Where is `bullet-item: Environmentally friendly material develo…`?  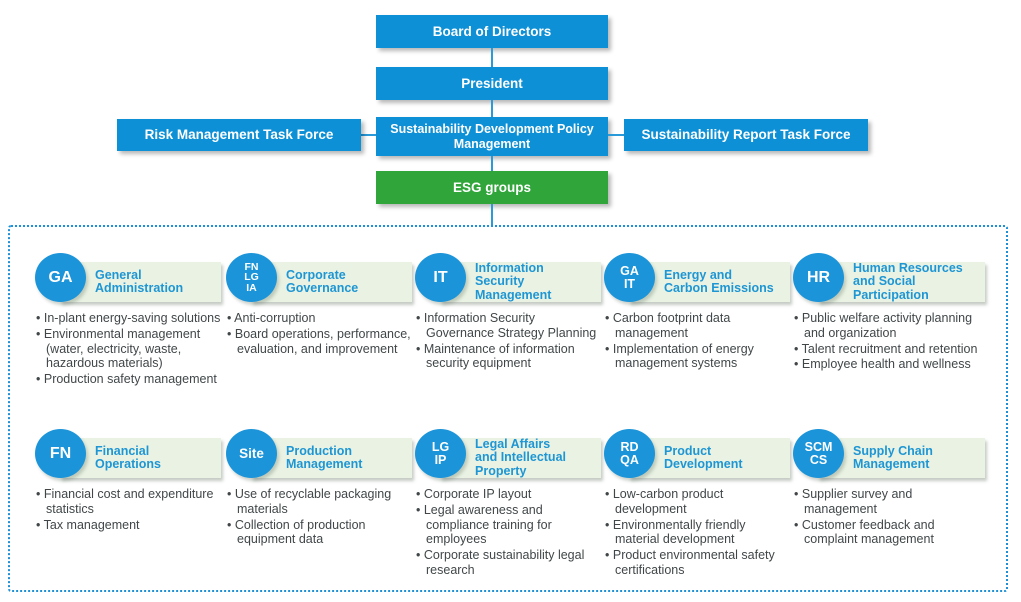 bullet-item: Environmentally friendly material develo… is located at coordinates (697, 533).